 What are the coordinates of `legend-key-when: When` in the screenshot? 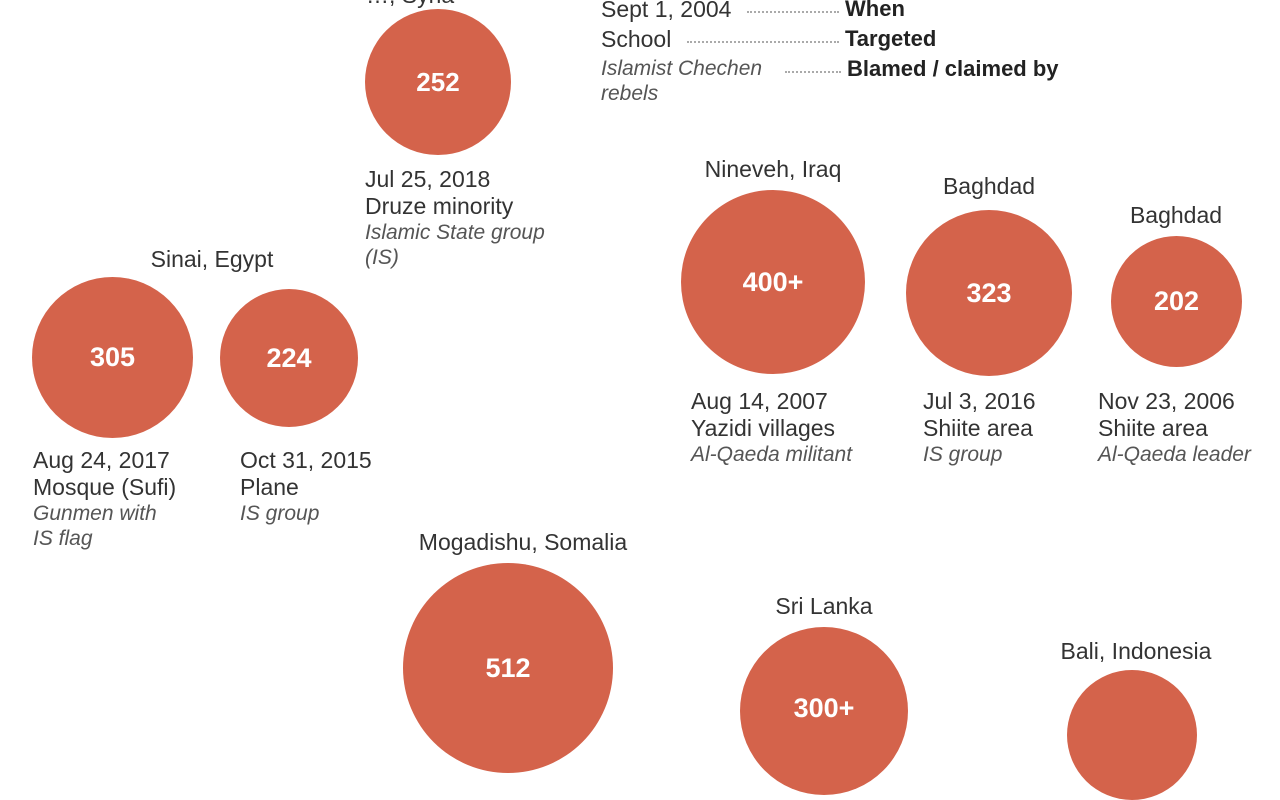 It's located at (875, 10).